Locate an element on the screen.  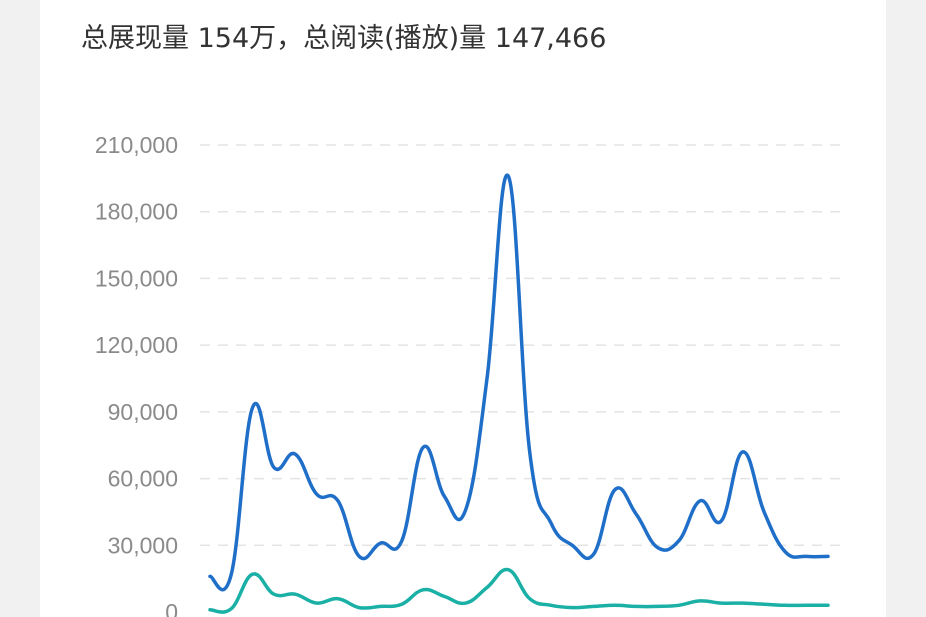
y-tick-label: 30,000 is located at coordinates (143, 545).